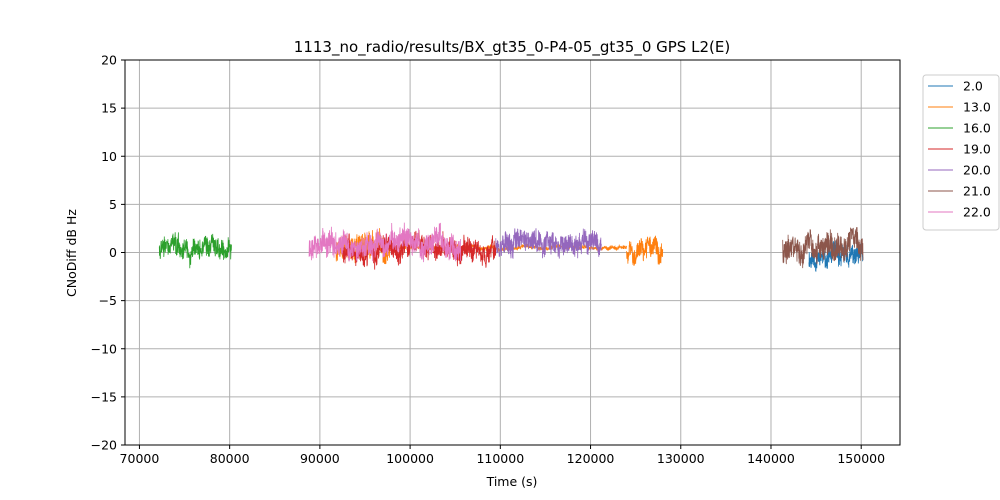 The height and width of the screenshot is (500, 1000). I want to click on series-line-22.0, so click(384, 242).